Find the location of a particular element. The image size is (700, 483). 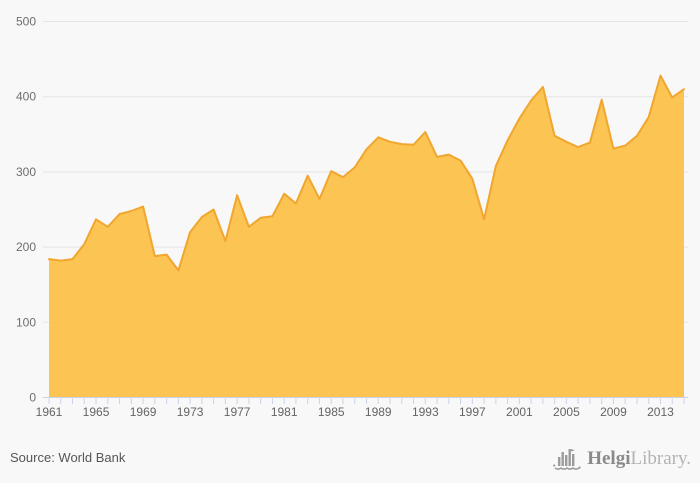

y-axis-label: 0 is located at coordinates (32, 398).